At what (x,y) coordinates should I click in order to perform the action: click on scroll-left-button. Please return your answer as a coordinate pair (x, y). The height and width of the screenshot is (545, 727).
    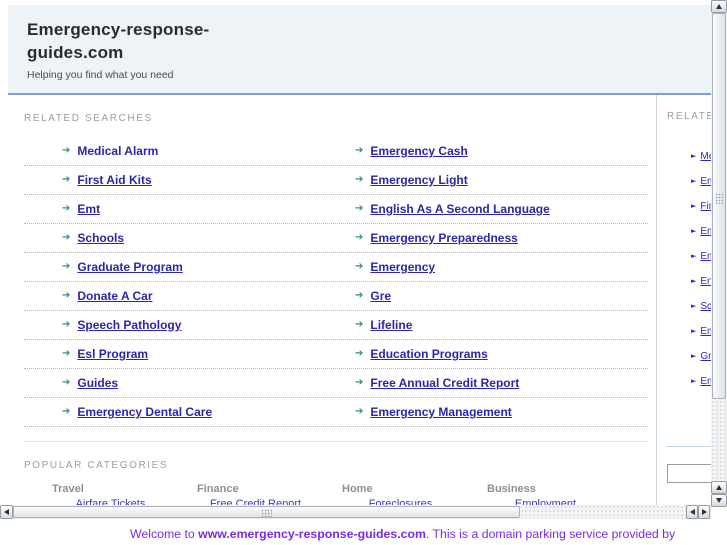
    Looking at the image, I should click on (6, 512).